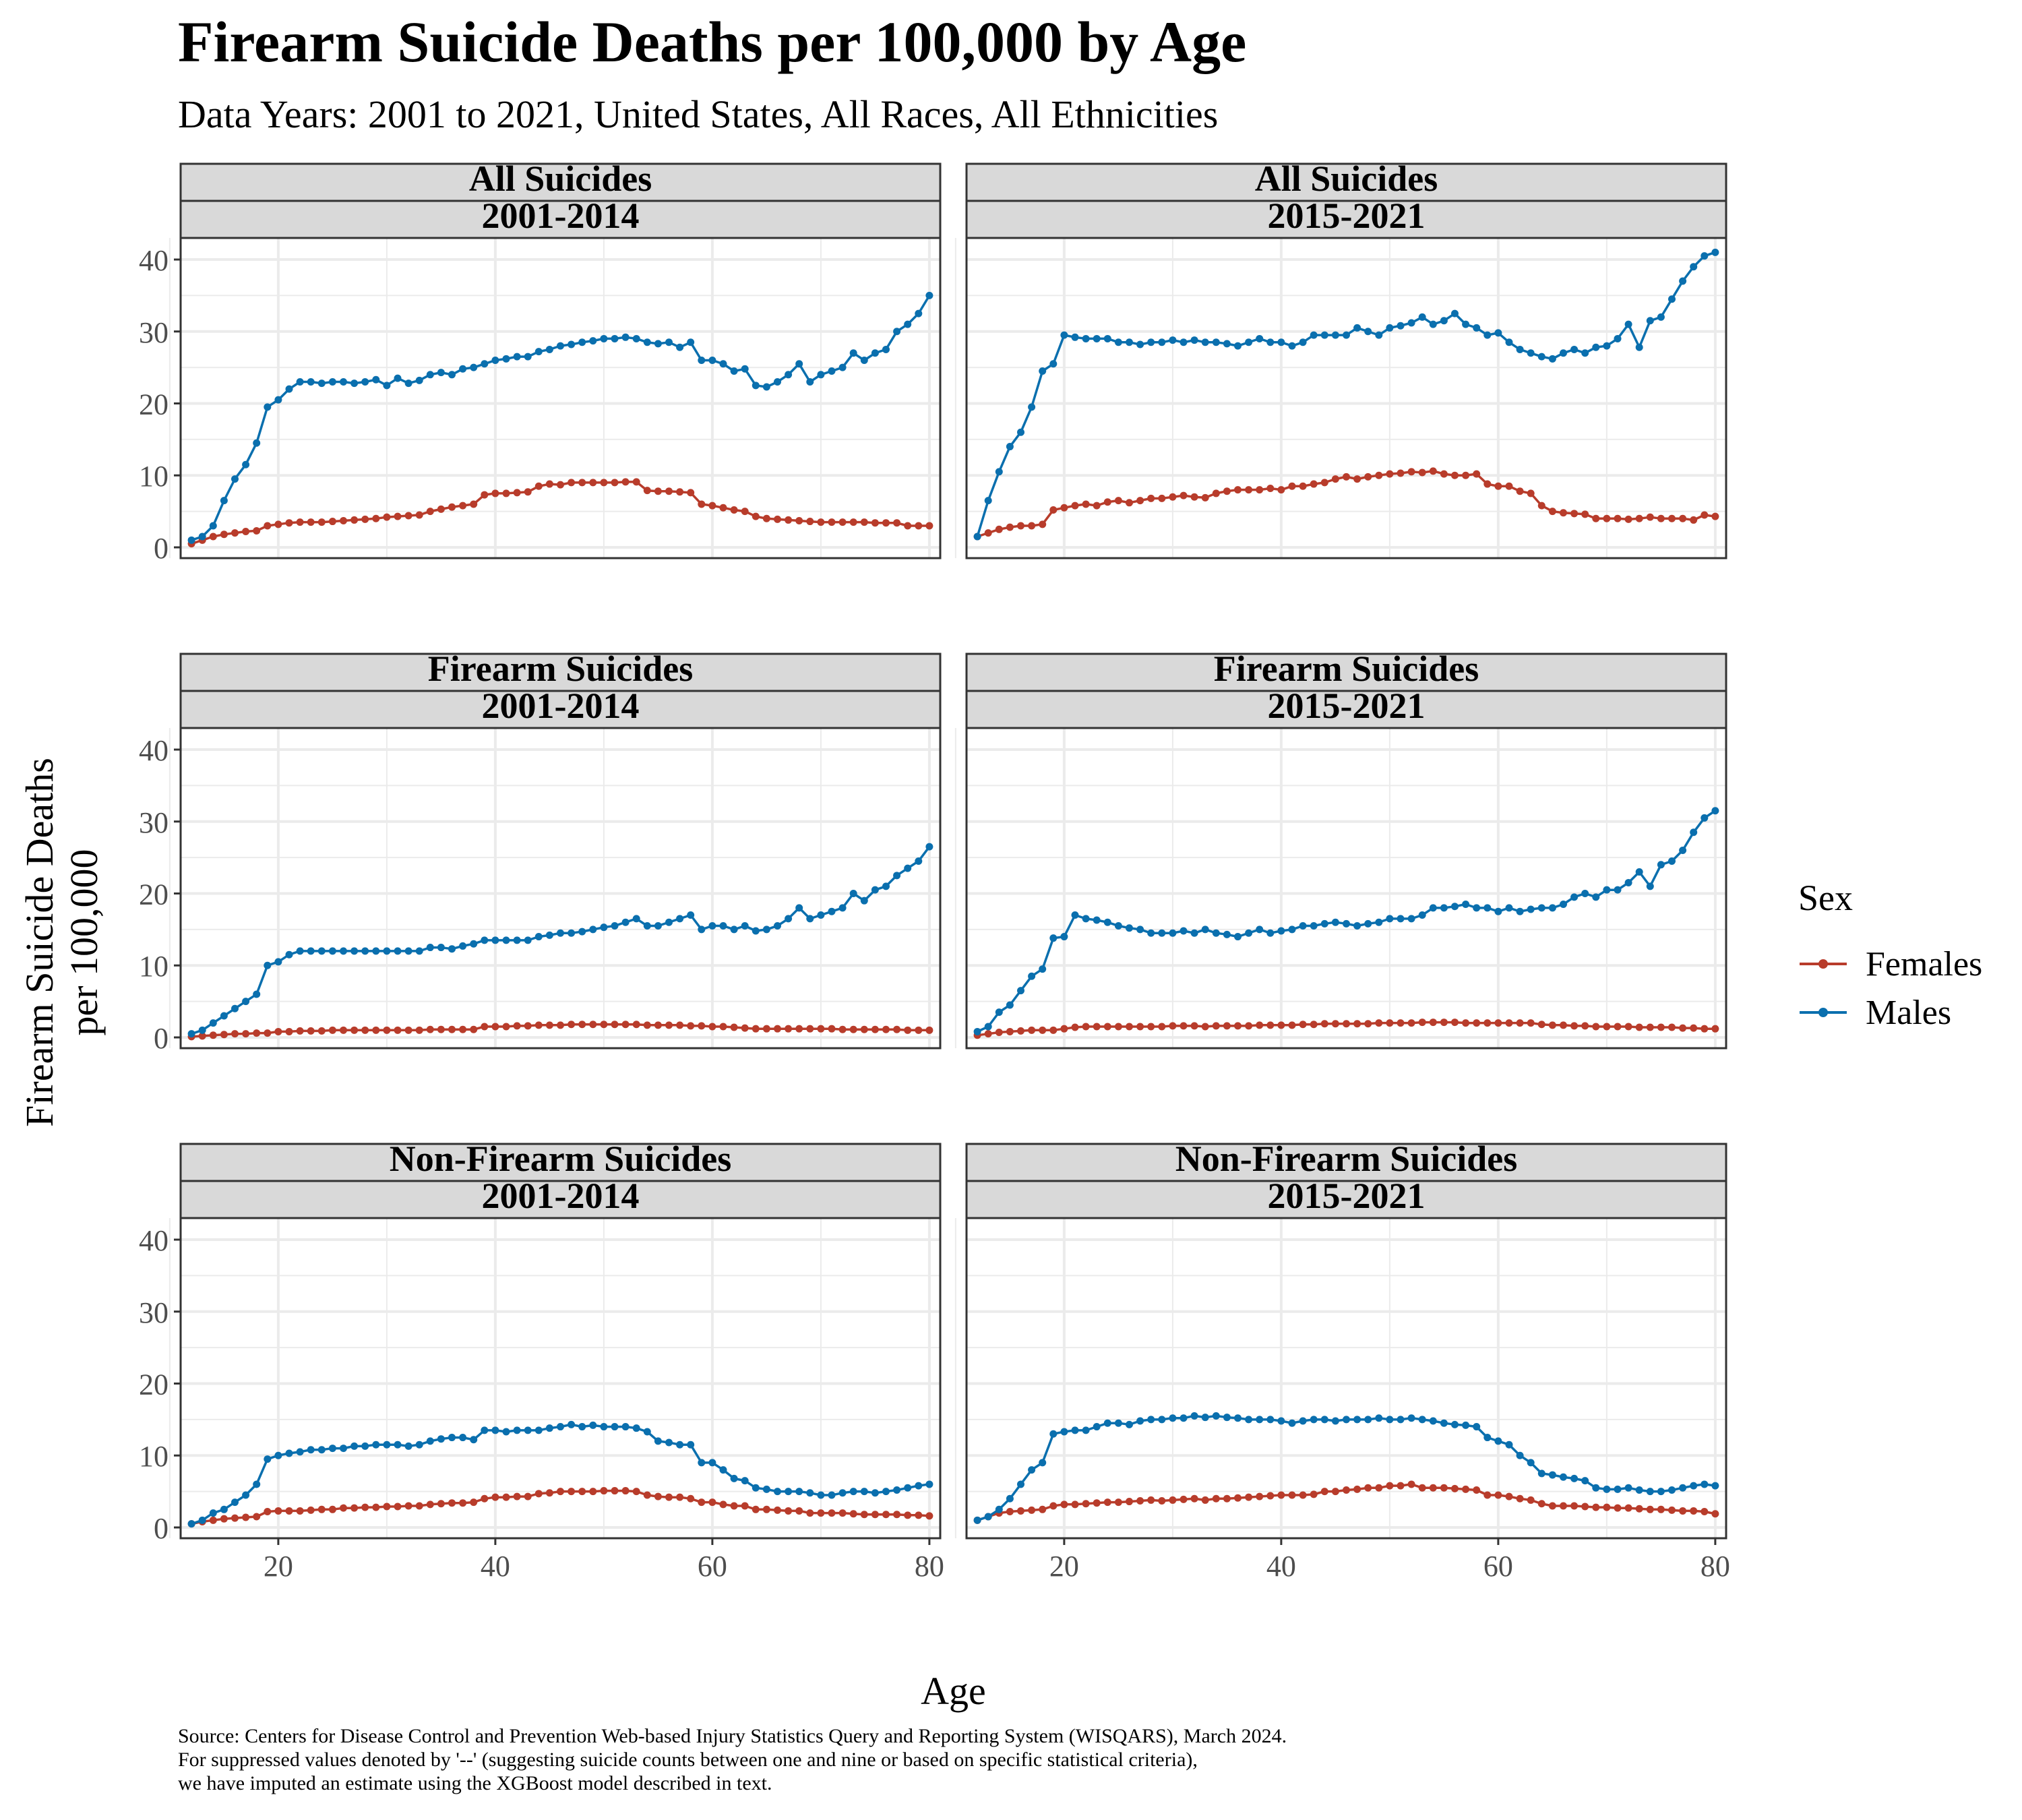 This screenshot has width=2022, height=1820. I want to click on panel-background, so click(560, 888).